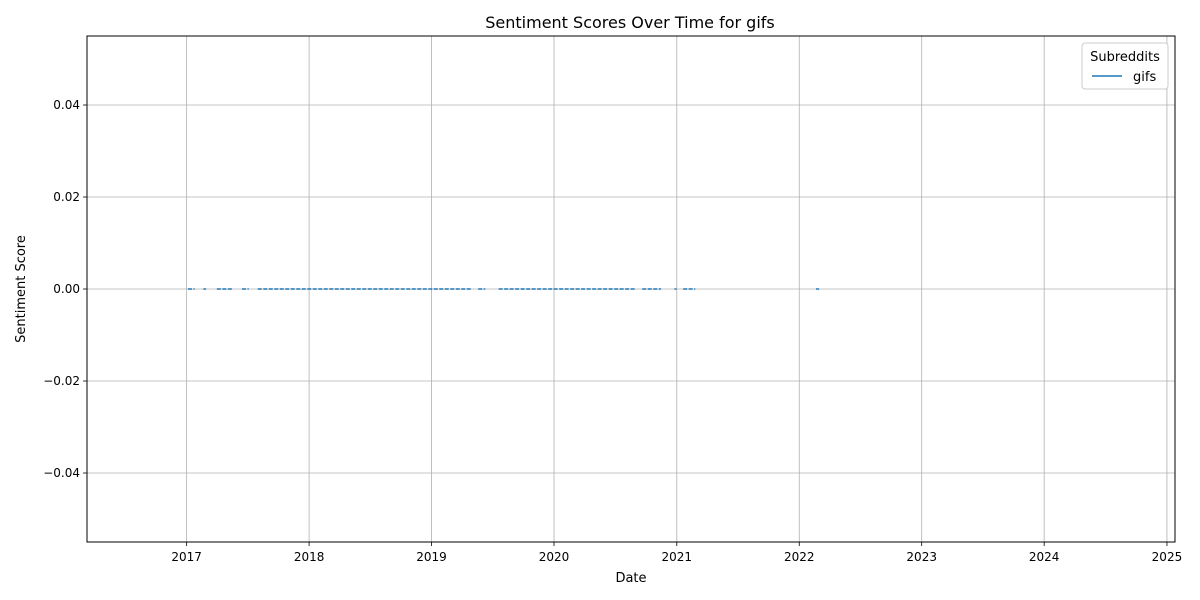 The image size is (1200, 600). I want to click on legend-title: Subreddits, so click(1125, 57).